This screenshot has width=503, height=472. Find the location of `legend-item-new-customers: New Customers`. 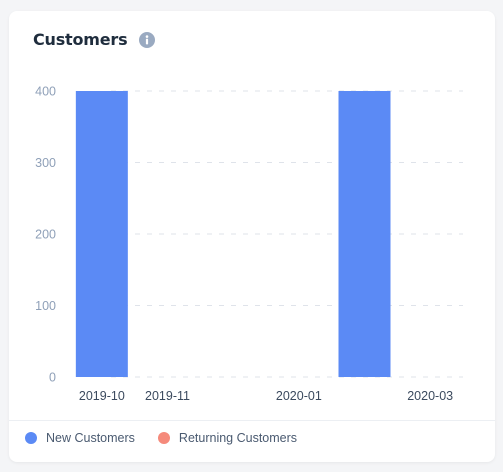

legend-item-new-customers: New Customers is located at coordinates (80, 438).